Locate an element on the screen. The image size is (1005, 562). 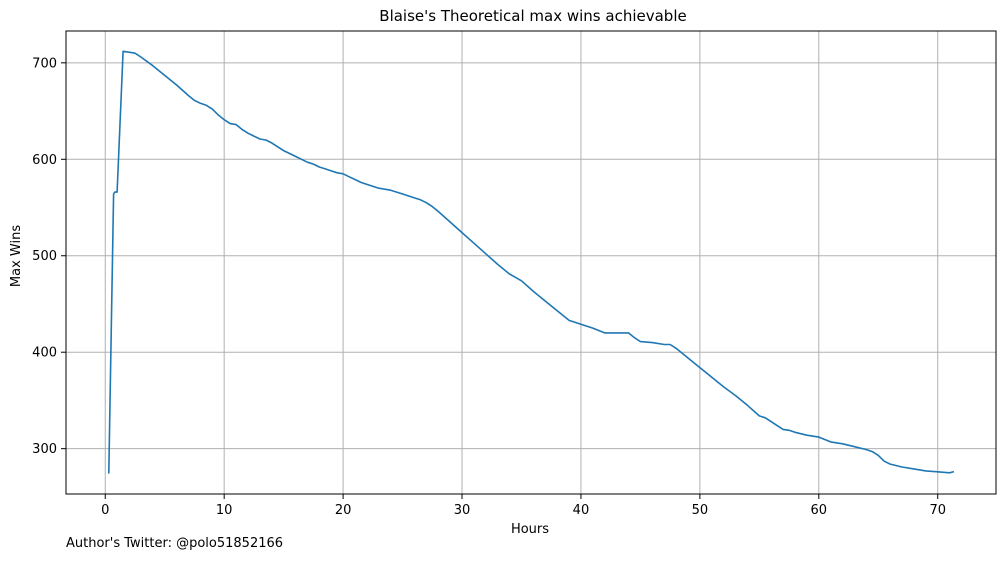
x-tick-label: 10 is located at coordinates (224, 510).